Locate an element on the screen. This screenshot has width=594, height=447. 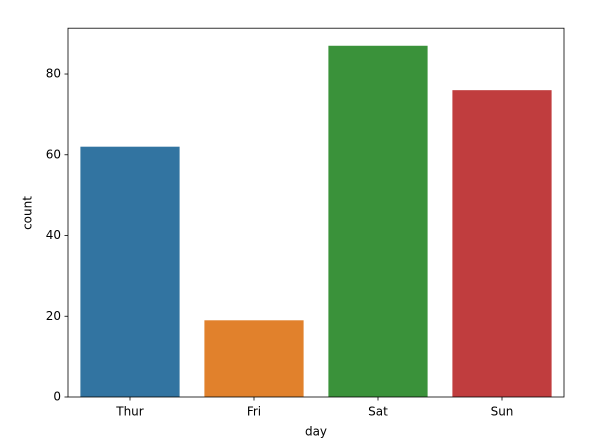
x-tick-label: Sun is located at coordinates (502, 412).